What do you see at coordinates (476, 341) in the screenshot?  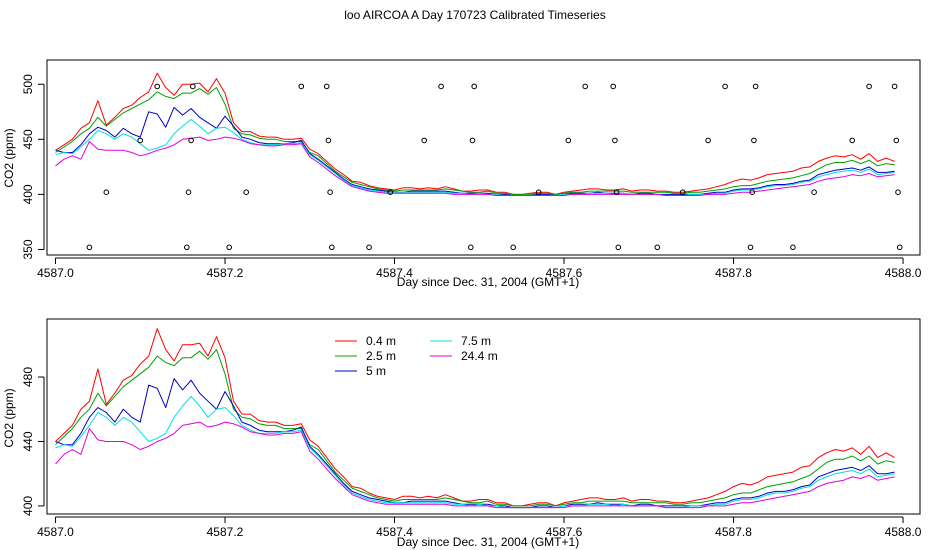 I see `legend-label-7-5m: 7.5 m` at bounding box center [476, 341].